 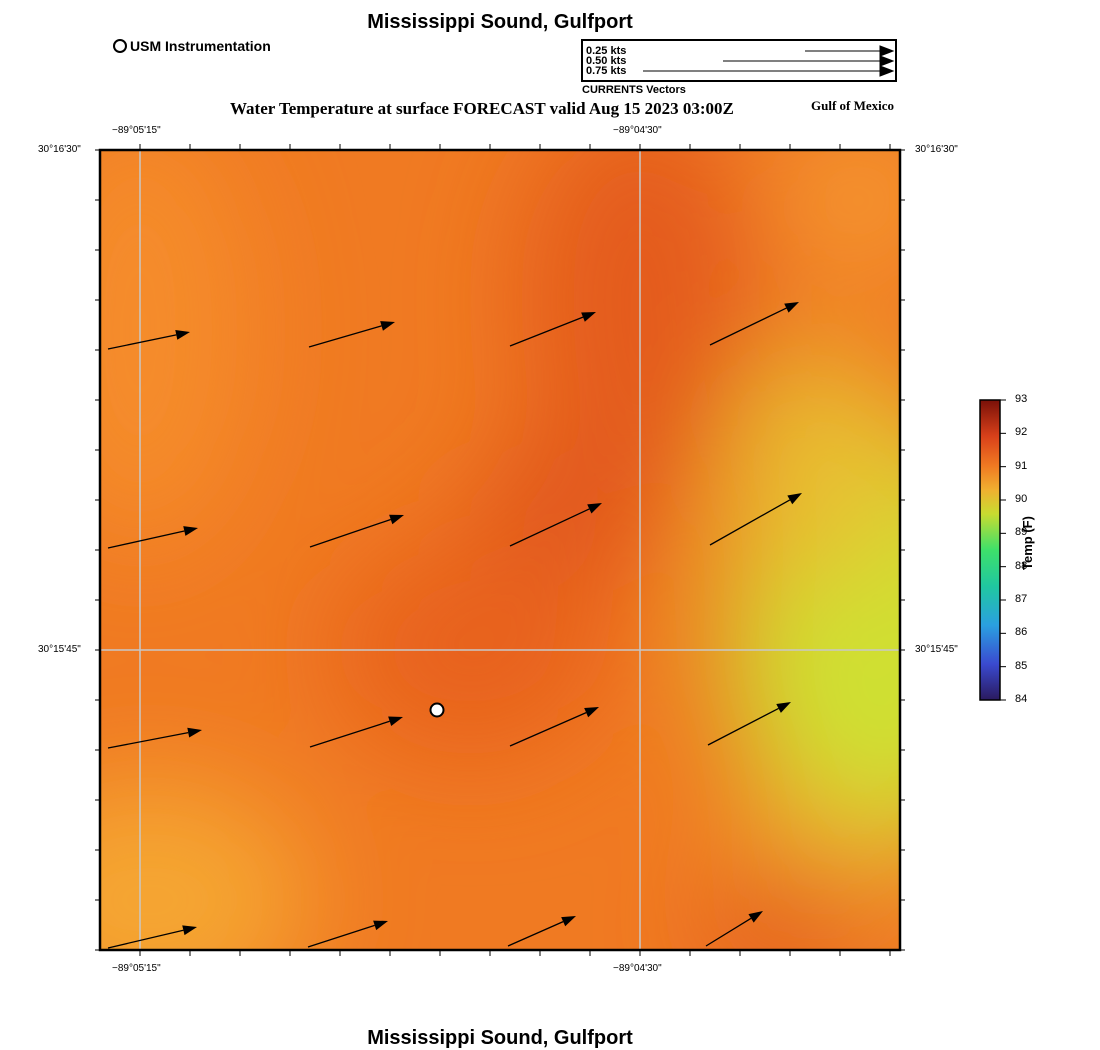 What do you see at coordinates (1021, 399) in the screenshot?
I see `colorbar-tick-label: 93` at bounding box center [1021, 399].